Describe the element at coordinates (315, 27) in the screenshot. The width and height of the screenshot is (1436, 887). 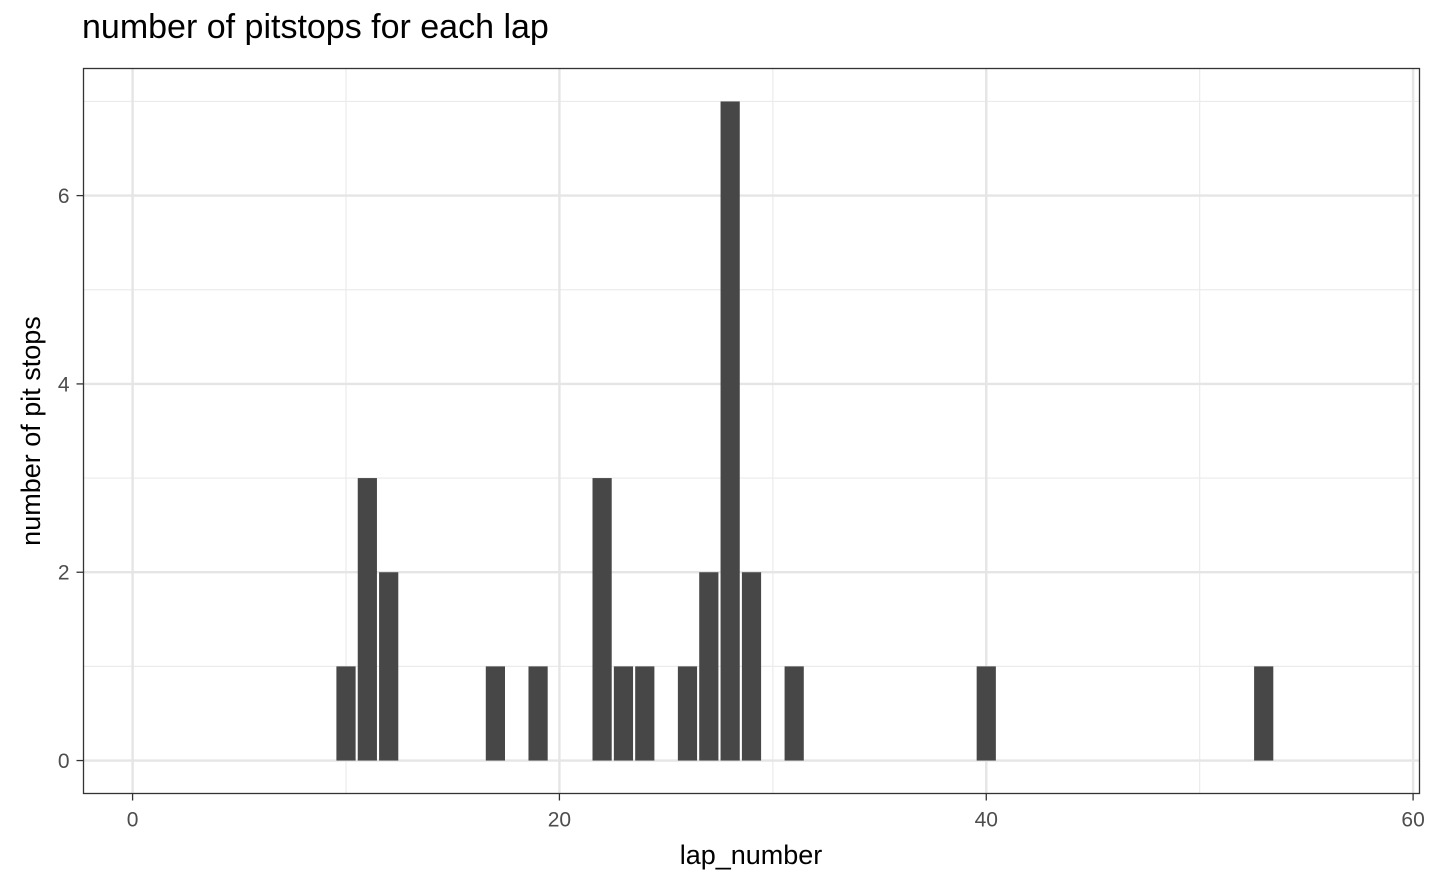
I see `chart-title: number of pitstops for each lap` at that location.